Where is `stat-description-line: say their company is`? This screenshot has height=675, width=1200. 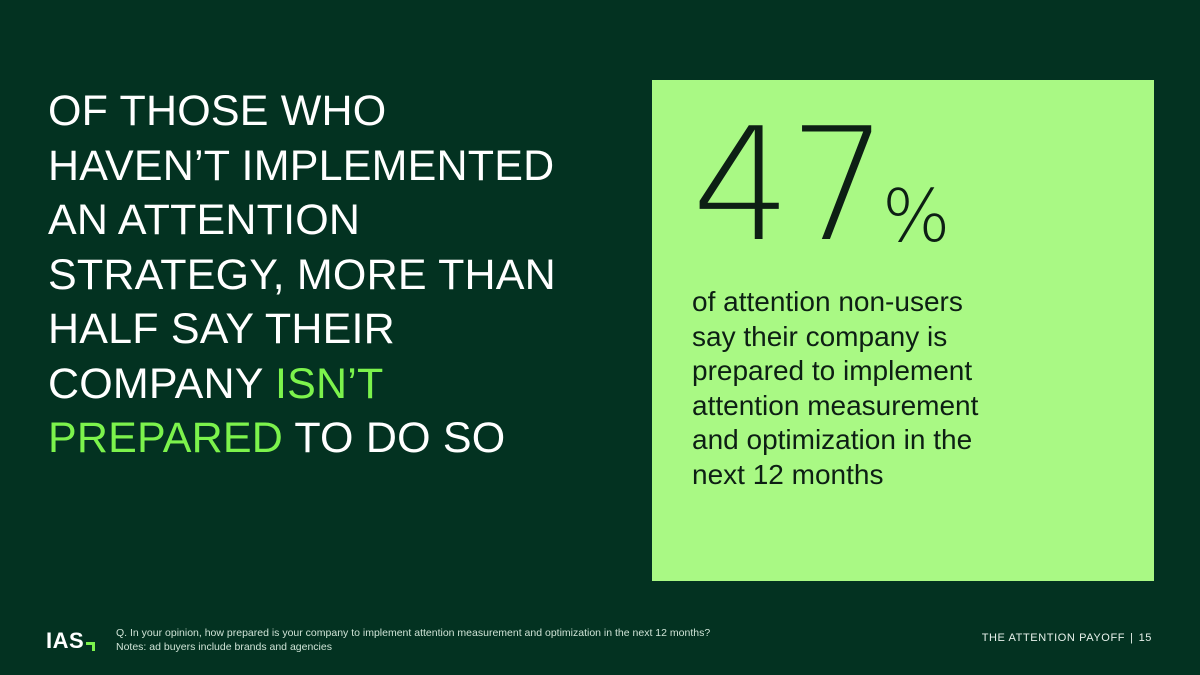 stat-description-line: say their company is is located at coordinates (820, 336).